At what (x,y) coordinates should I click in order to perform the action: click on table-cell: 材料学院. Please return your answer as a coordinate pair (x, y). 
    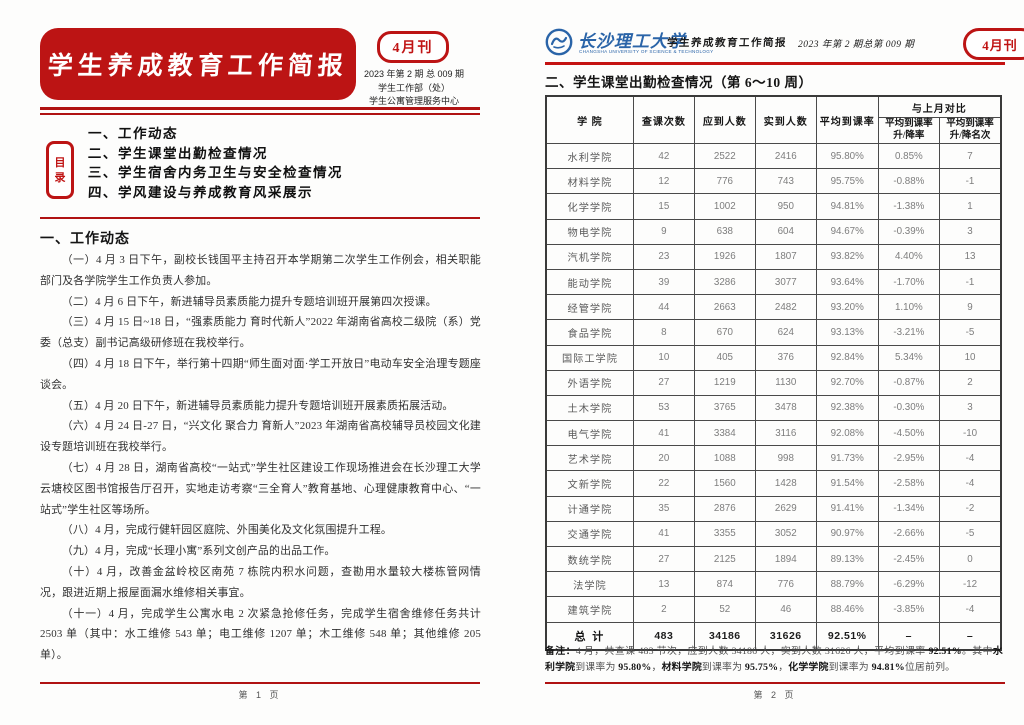
    Looking at the image, I should click on (589, 181).